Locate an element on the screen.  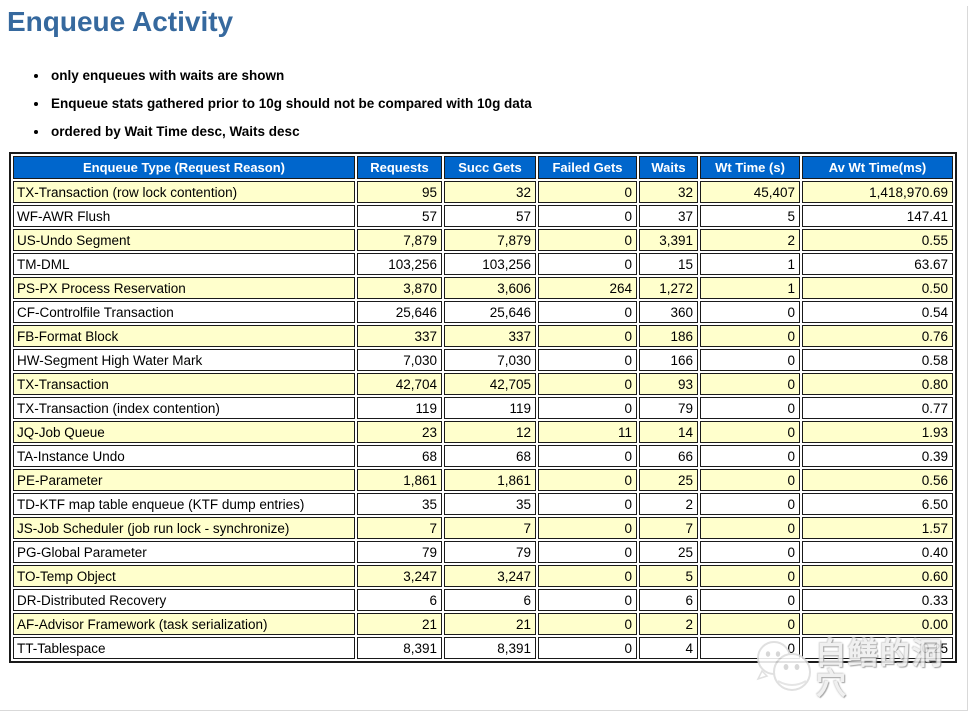
value-cell: 37 is located at coordinates (668, 216).